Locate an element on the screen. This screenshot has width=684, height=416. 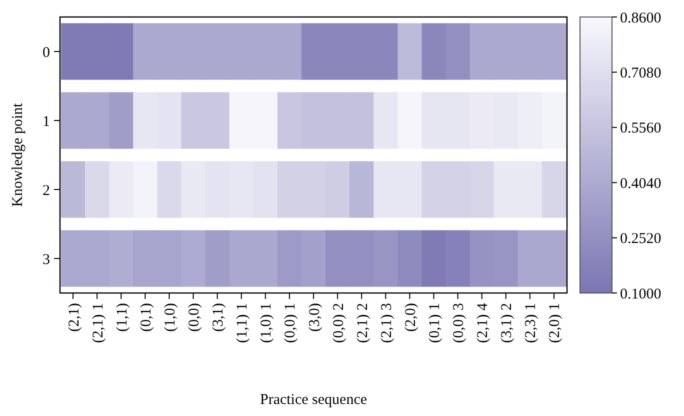
x-axis-title: Practice sequence is located at coordinates (314, 400).